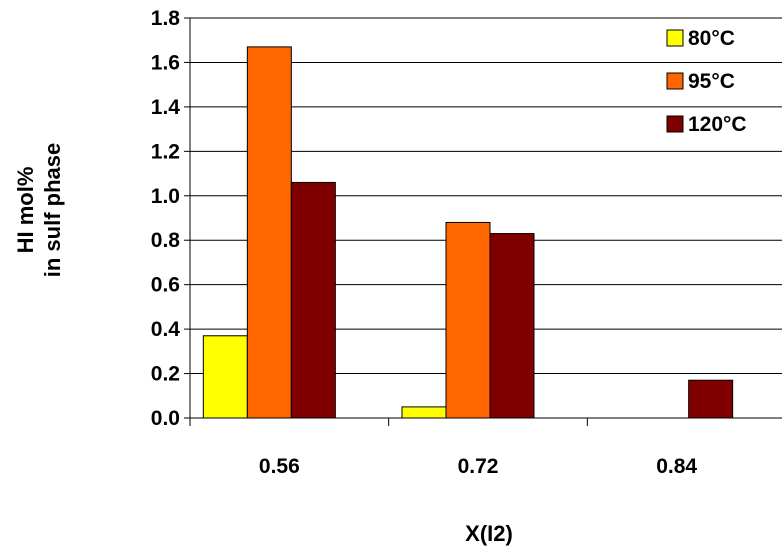 The width and height of the screenshot is (782, 552). What do you see at coordinates (165, 285) in the screenshot?
I see `y-tick-label: 0.6` at bounding box center [165, 285].